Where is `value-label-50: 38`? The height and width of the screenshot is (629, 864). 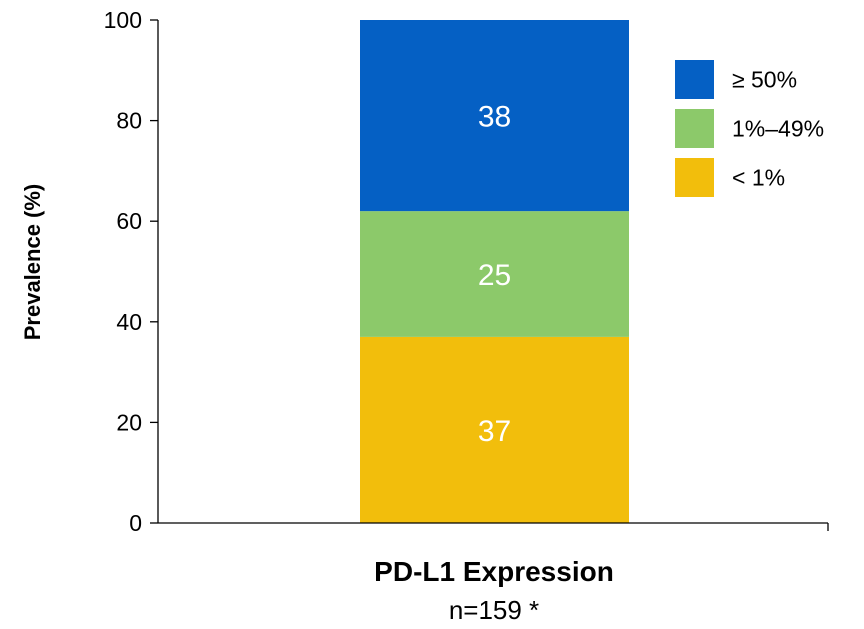
value-label-50: 38 is located at coordinates (494, 117).